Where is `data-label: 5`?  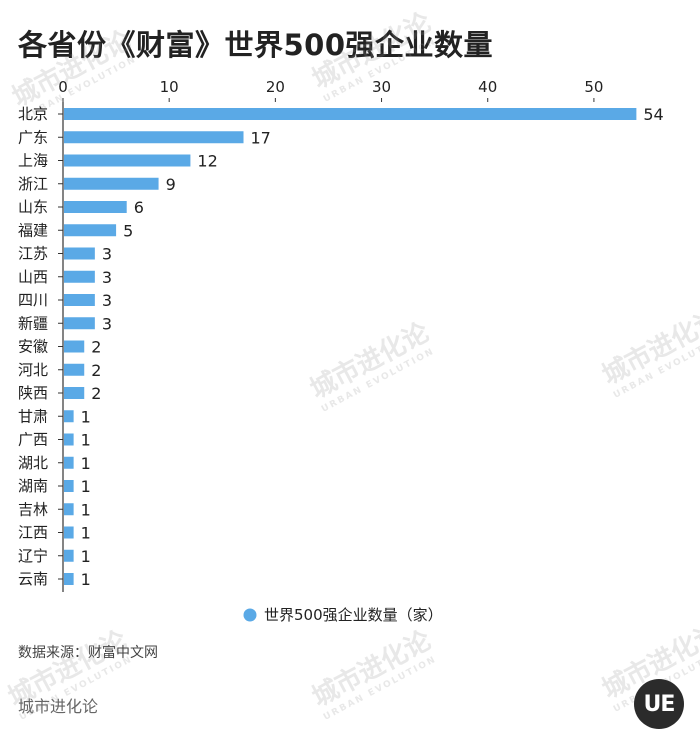
data-label: 5 is located at coordinates (128, 230).